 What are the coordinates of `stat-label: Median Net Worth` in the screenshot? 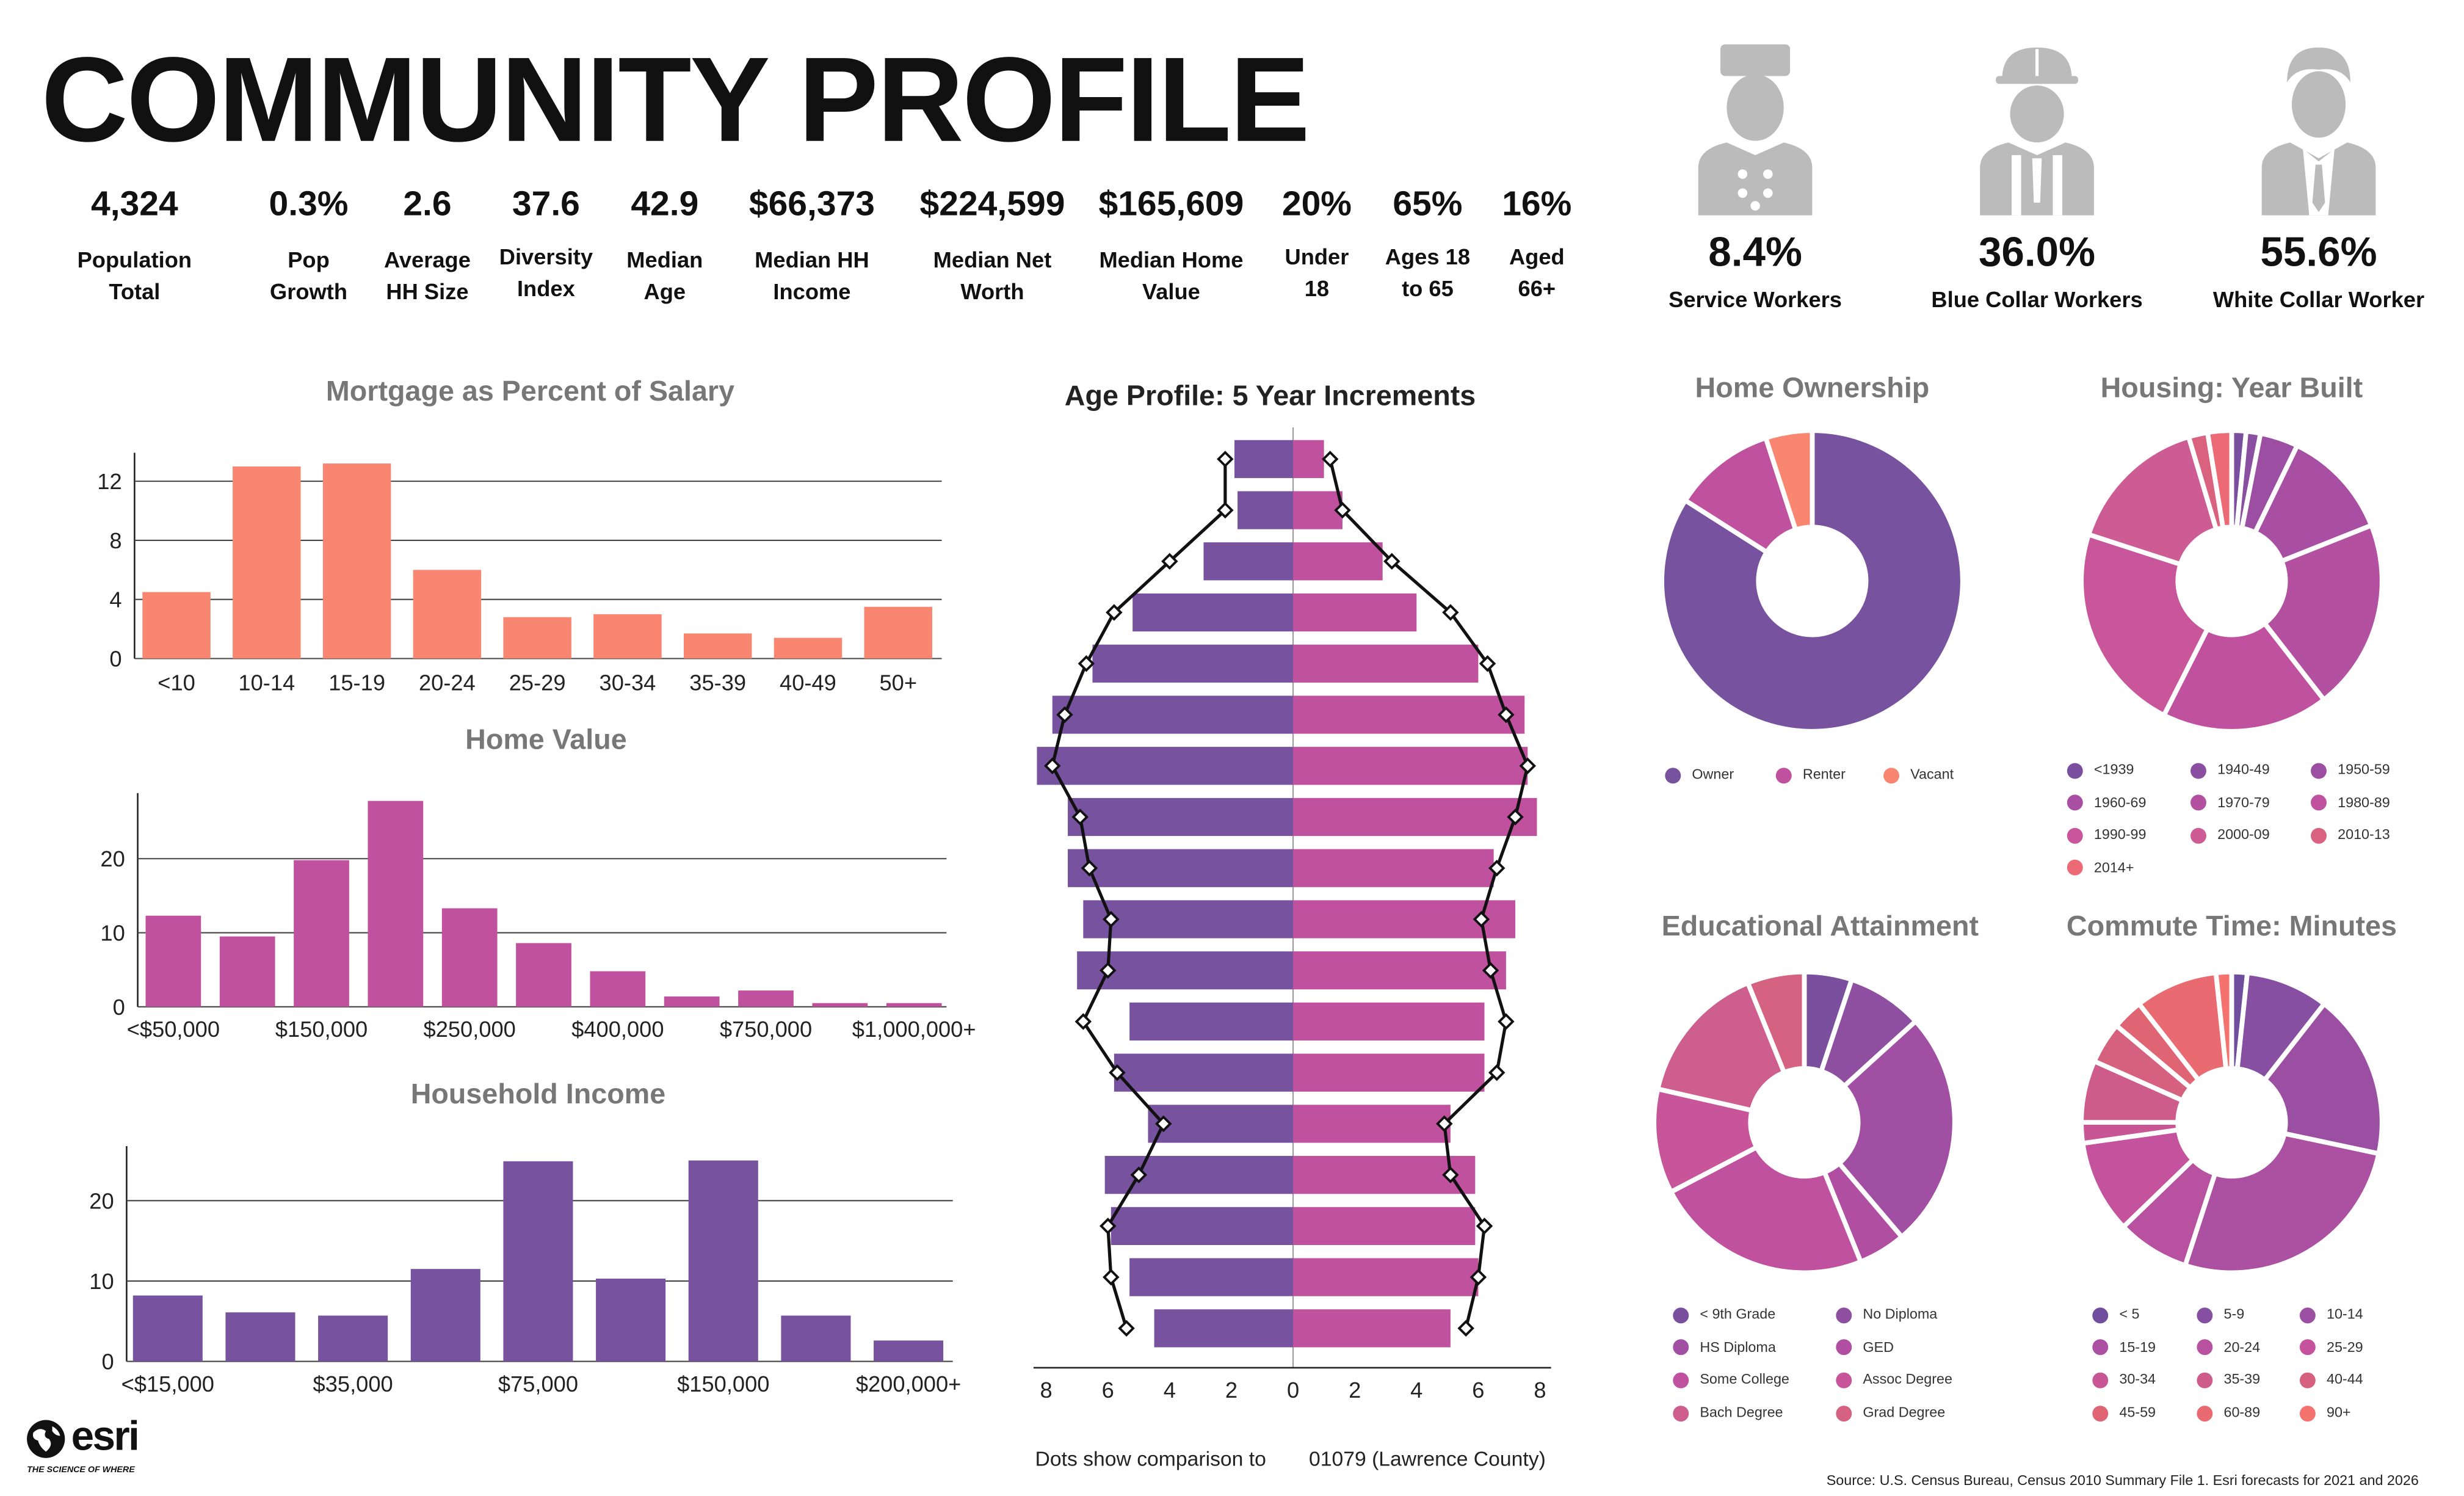 It's located at (992, 275).